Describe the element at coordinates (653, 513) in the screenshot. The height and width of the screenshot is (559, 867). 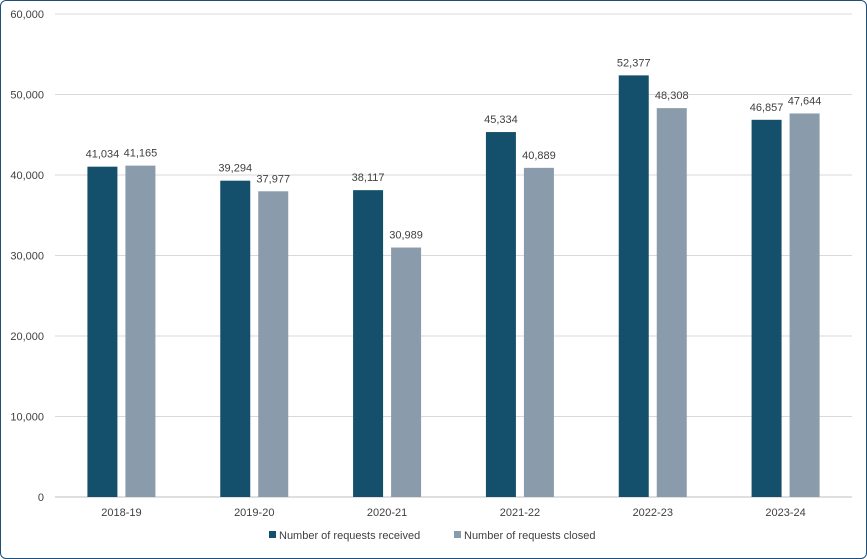
I see `x-tick-label: 2022-23` at that location.